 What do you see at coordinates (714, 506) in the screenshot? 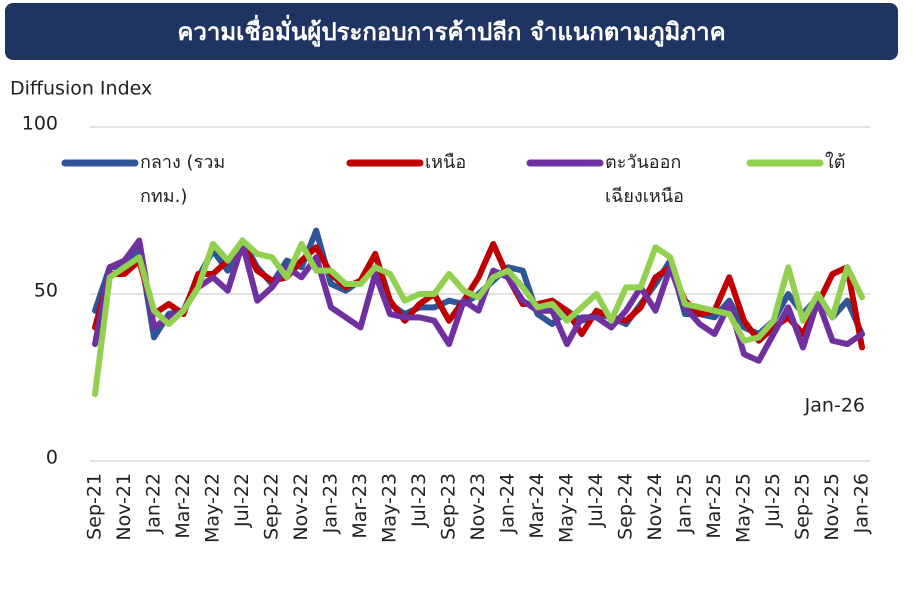
I see `x-tick-label: Mar-25` at bounding box center [714, 506].